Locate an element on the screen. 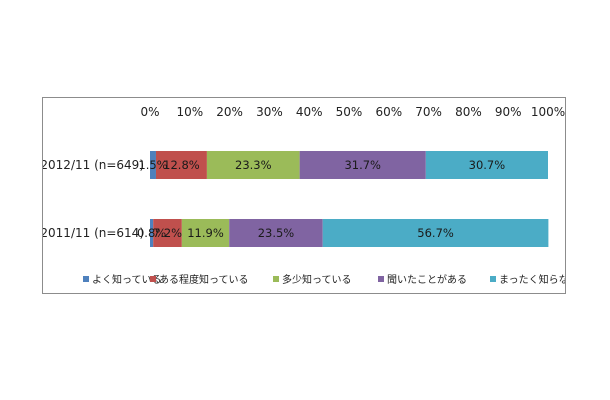 The image size is (610, 400). x-tick-label: 70% is located at coordinates (428, 112).